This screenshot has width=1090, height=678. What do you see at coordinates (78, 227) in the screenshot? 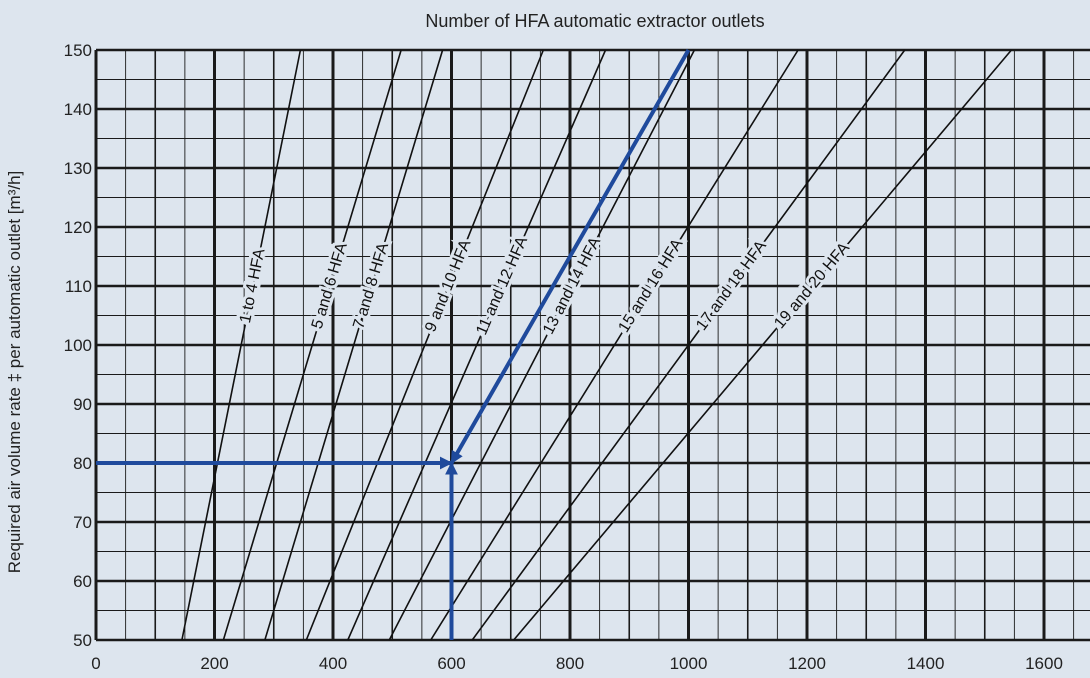
I see `y-tick-label: 120` at bounding box center [78, 227].